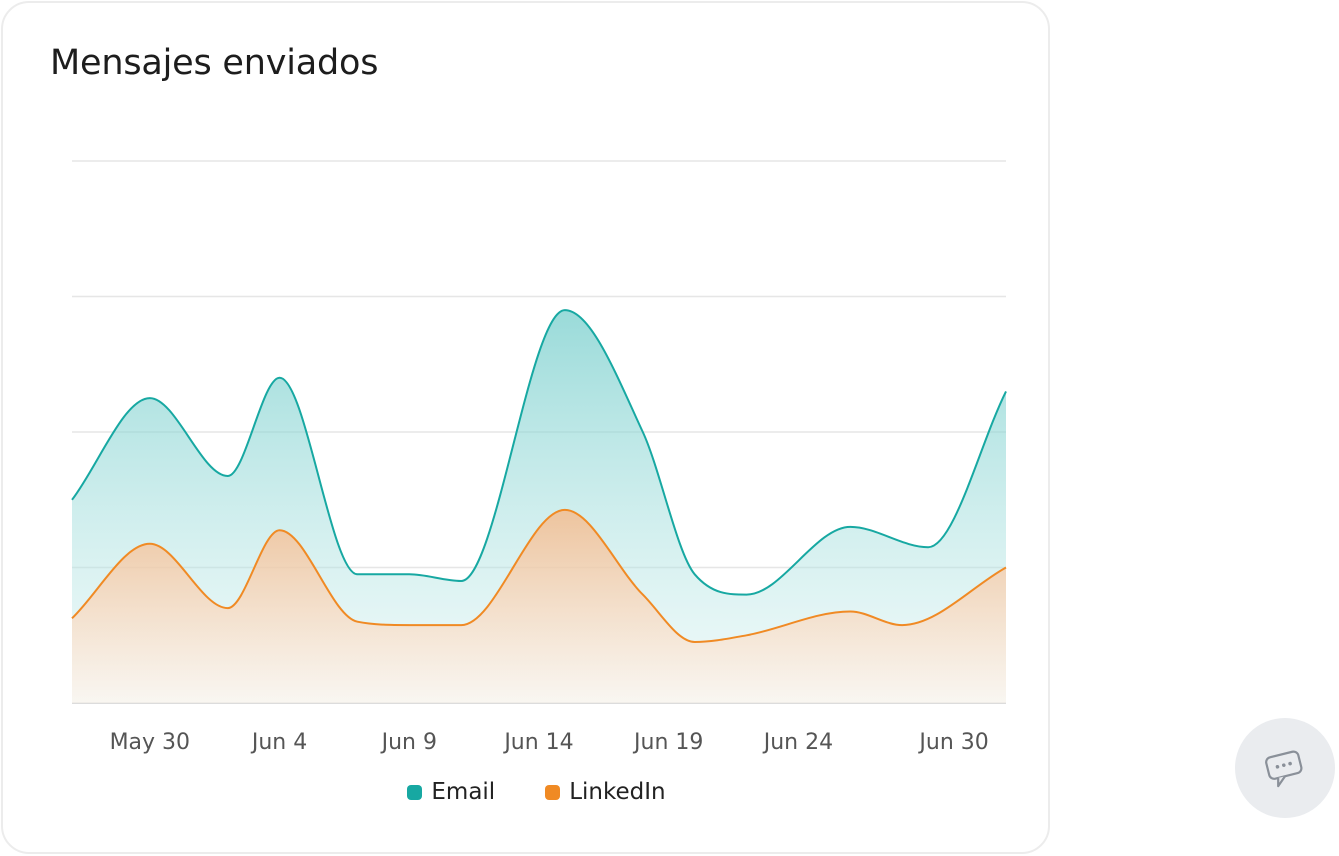 This screenshot has height=856, width=1339. What do you see at coordinates (214, 63) in the screenshot?
I see `card-title: Mensajes enviados` at bounding box center [214, 63].